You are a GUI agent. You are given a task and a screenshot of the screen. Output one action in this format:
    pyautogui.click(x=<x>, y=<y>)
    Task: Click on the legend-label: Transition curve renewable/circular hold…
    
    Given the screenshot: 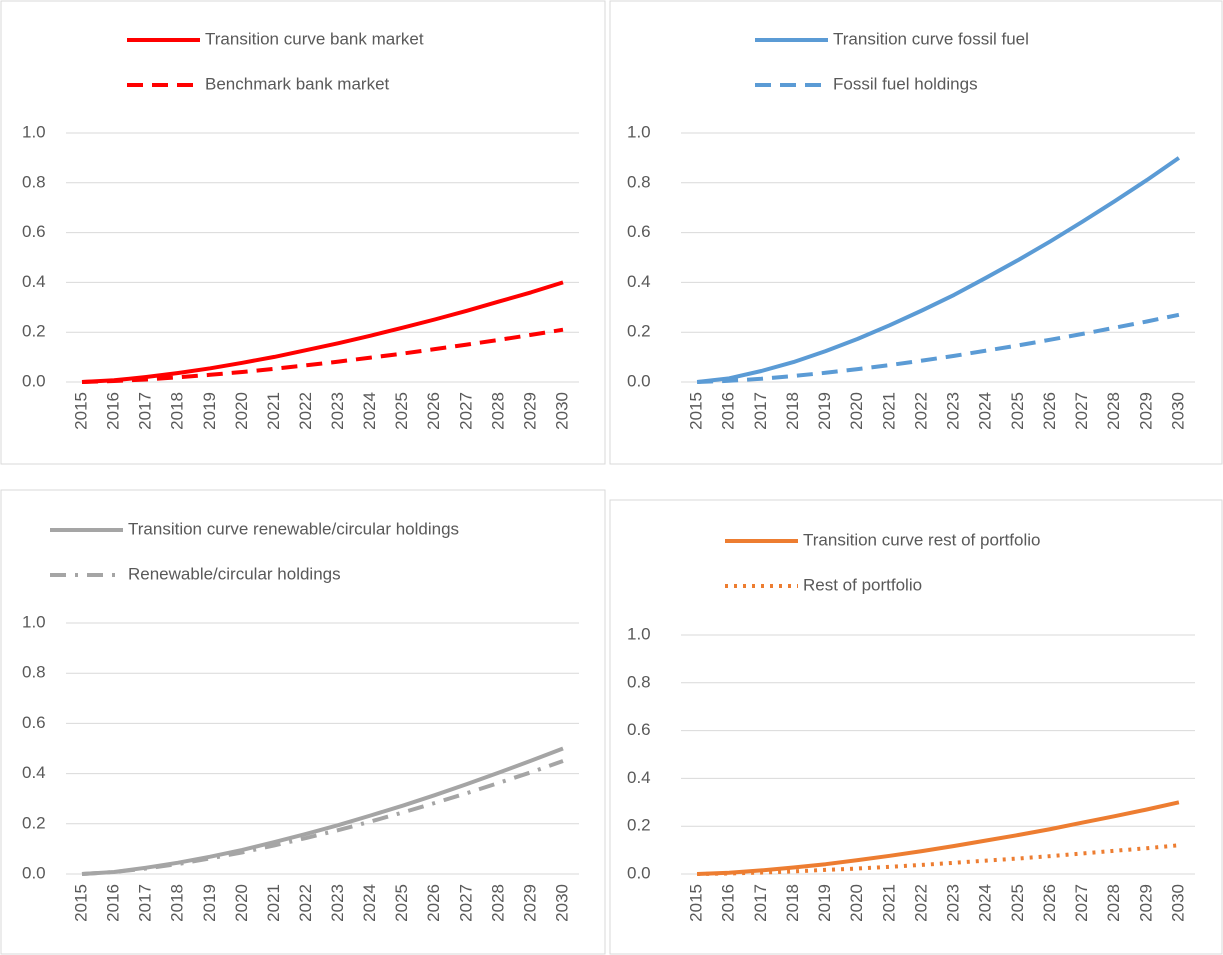 What is the action you would take?
    pyautogui.click(x=293, y=528)
    